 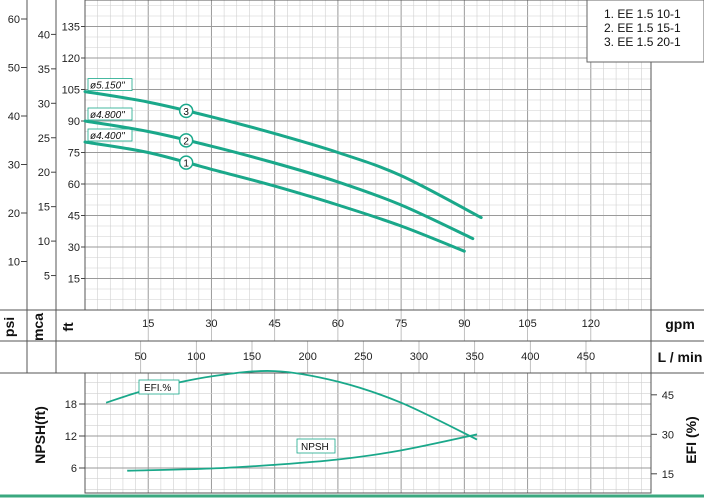 I want to click on lmin-tick-label: 300, so click(x=419, y=357).